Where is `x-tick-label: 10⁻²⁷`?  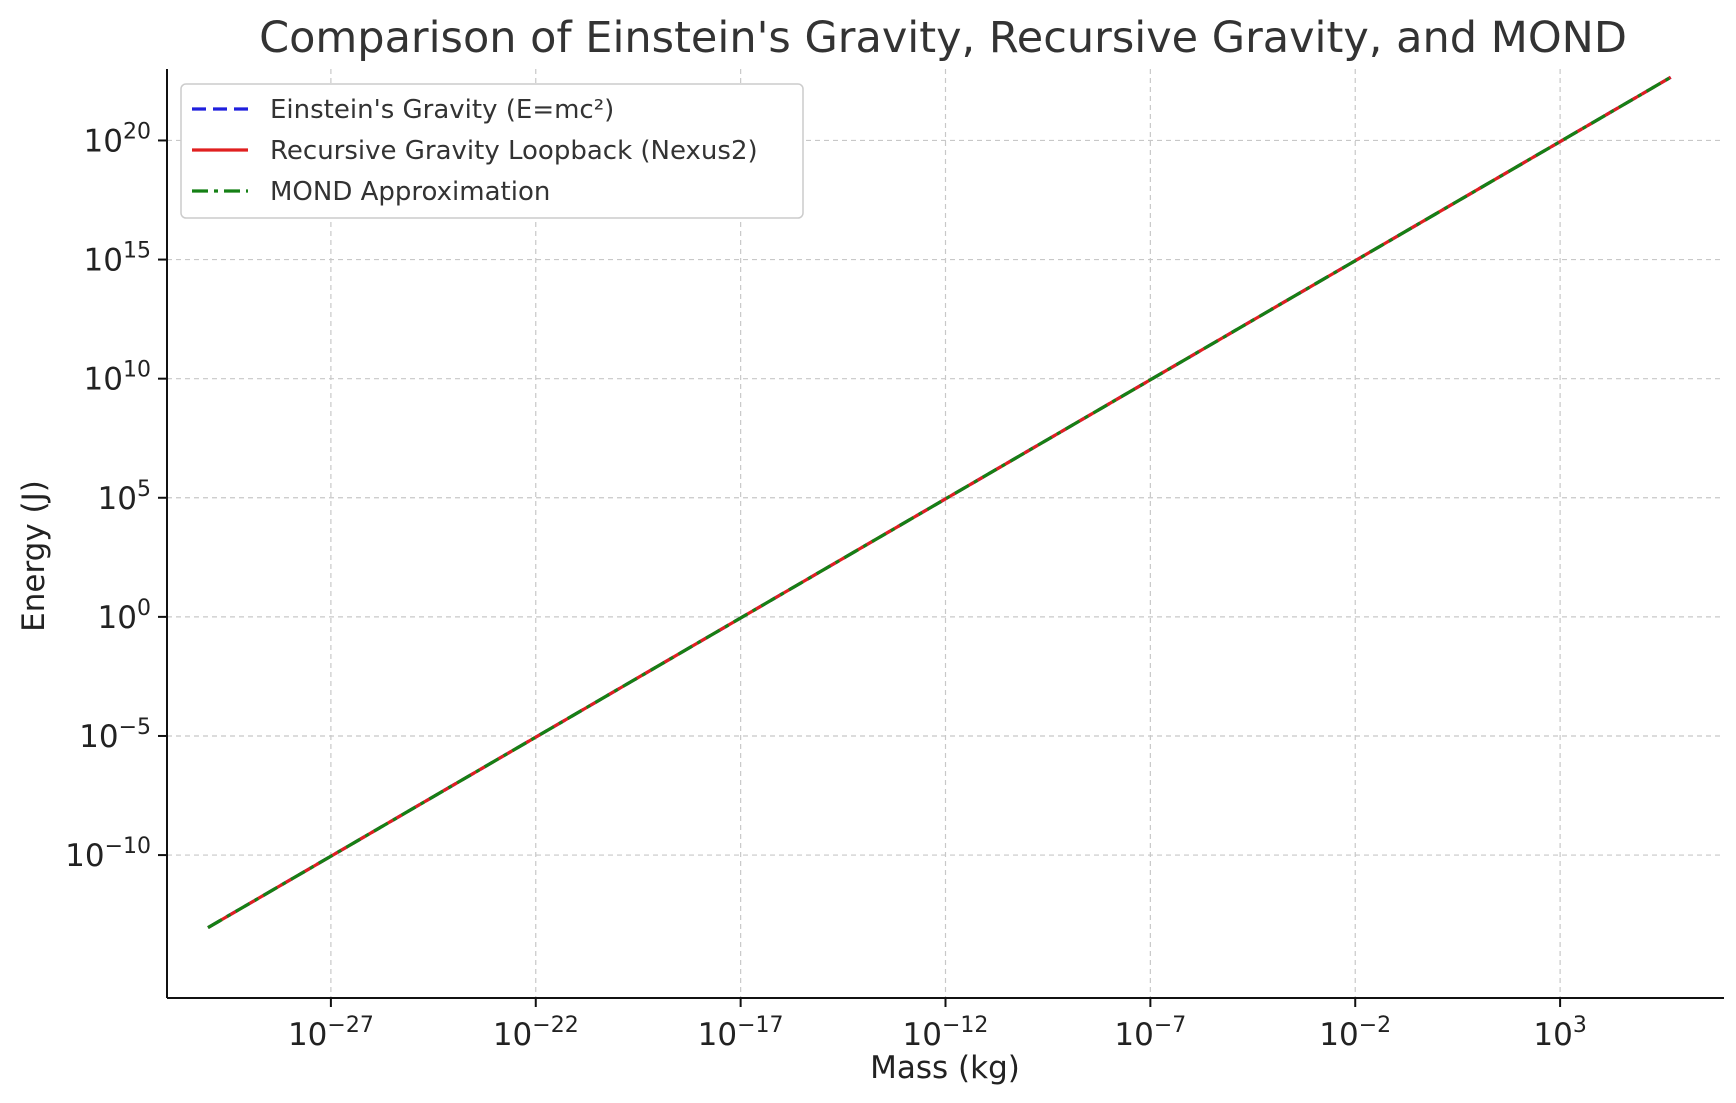
x-tick-label: 10⁻²⁷ is located at coordinates (331, 1033).